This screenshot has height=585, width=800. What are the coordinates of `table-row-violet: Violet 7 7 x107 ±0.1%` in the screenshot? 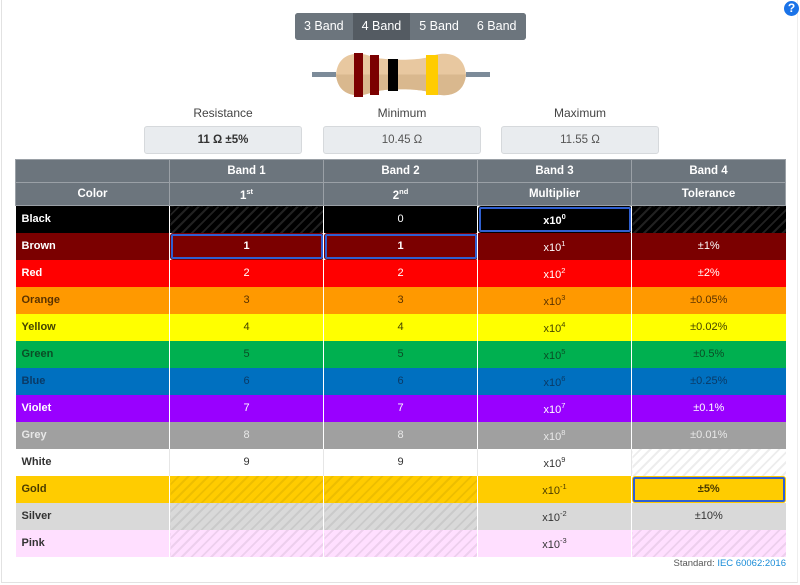 It's located at (400, 408).